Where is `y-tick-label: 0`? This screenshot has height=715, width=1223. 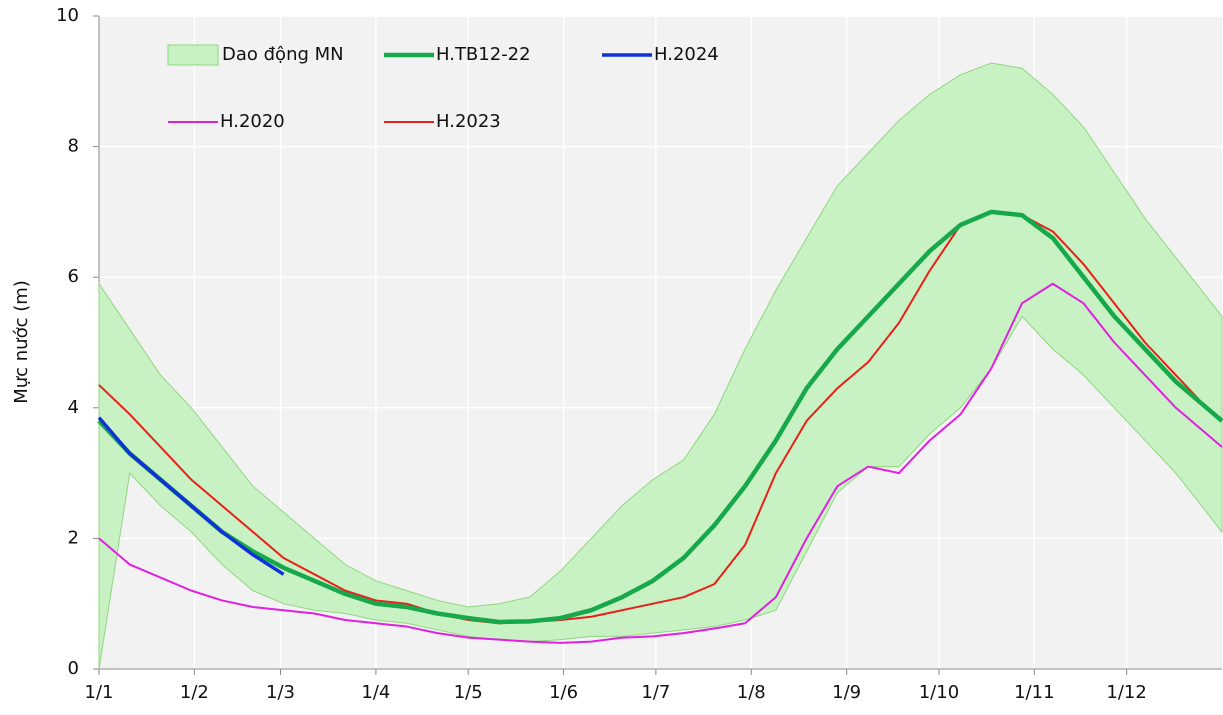
y-tick-label: 0 is located at coordinates (73, 668).